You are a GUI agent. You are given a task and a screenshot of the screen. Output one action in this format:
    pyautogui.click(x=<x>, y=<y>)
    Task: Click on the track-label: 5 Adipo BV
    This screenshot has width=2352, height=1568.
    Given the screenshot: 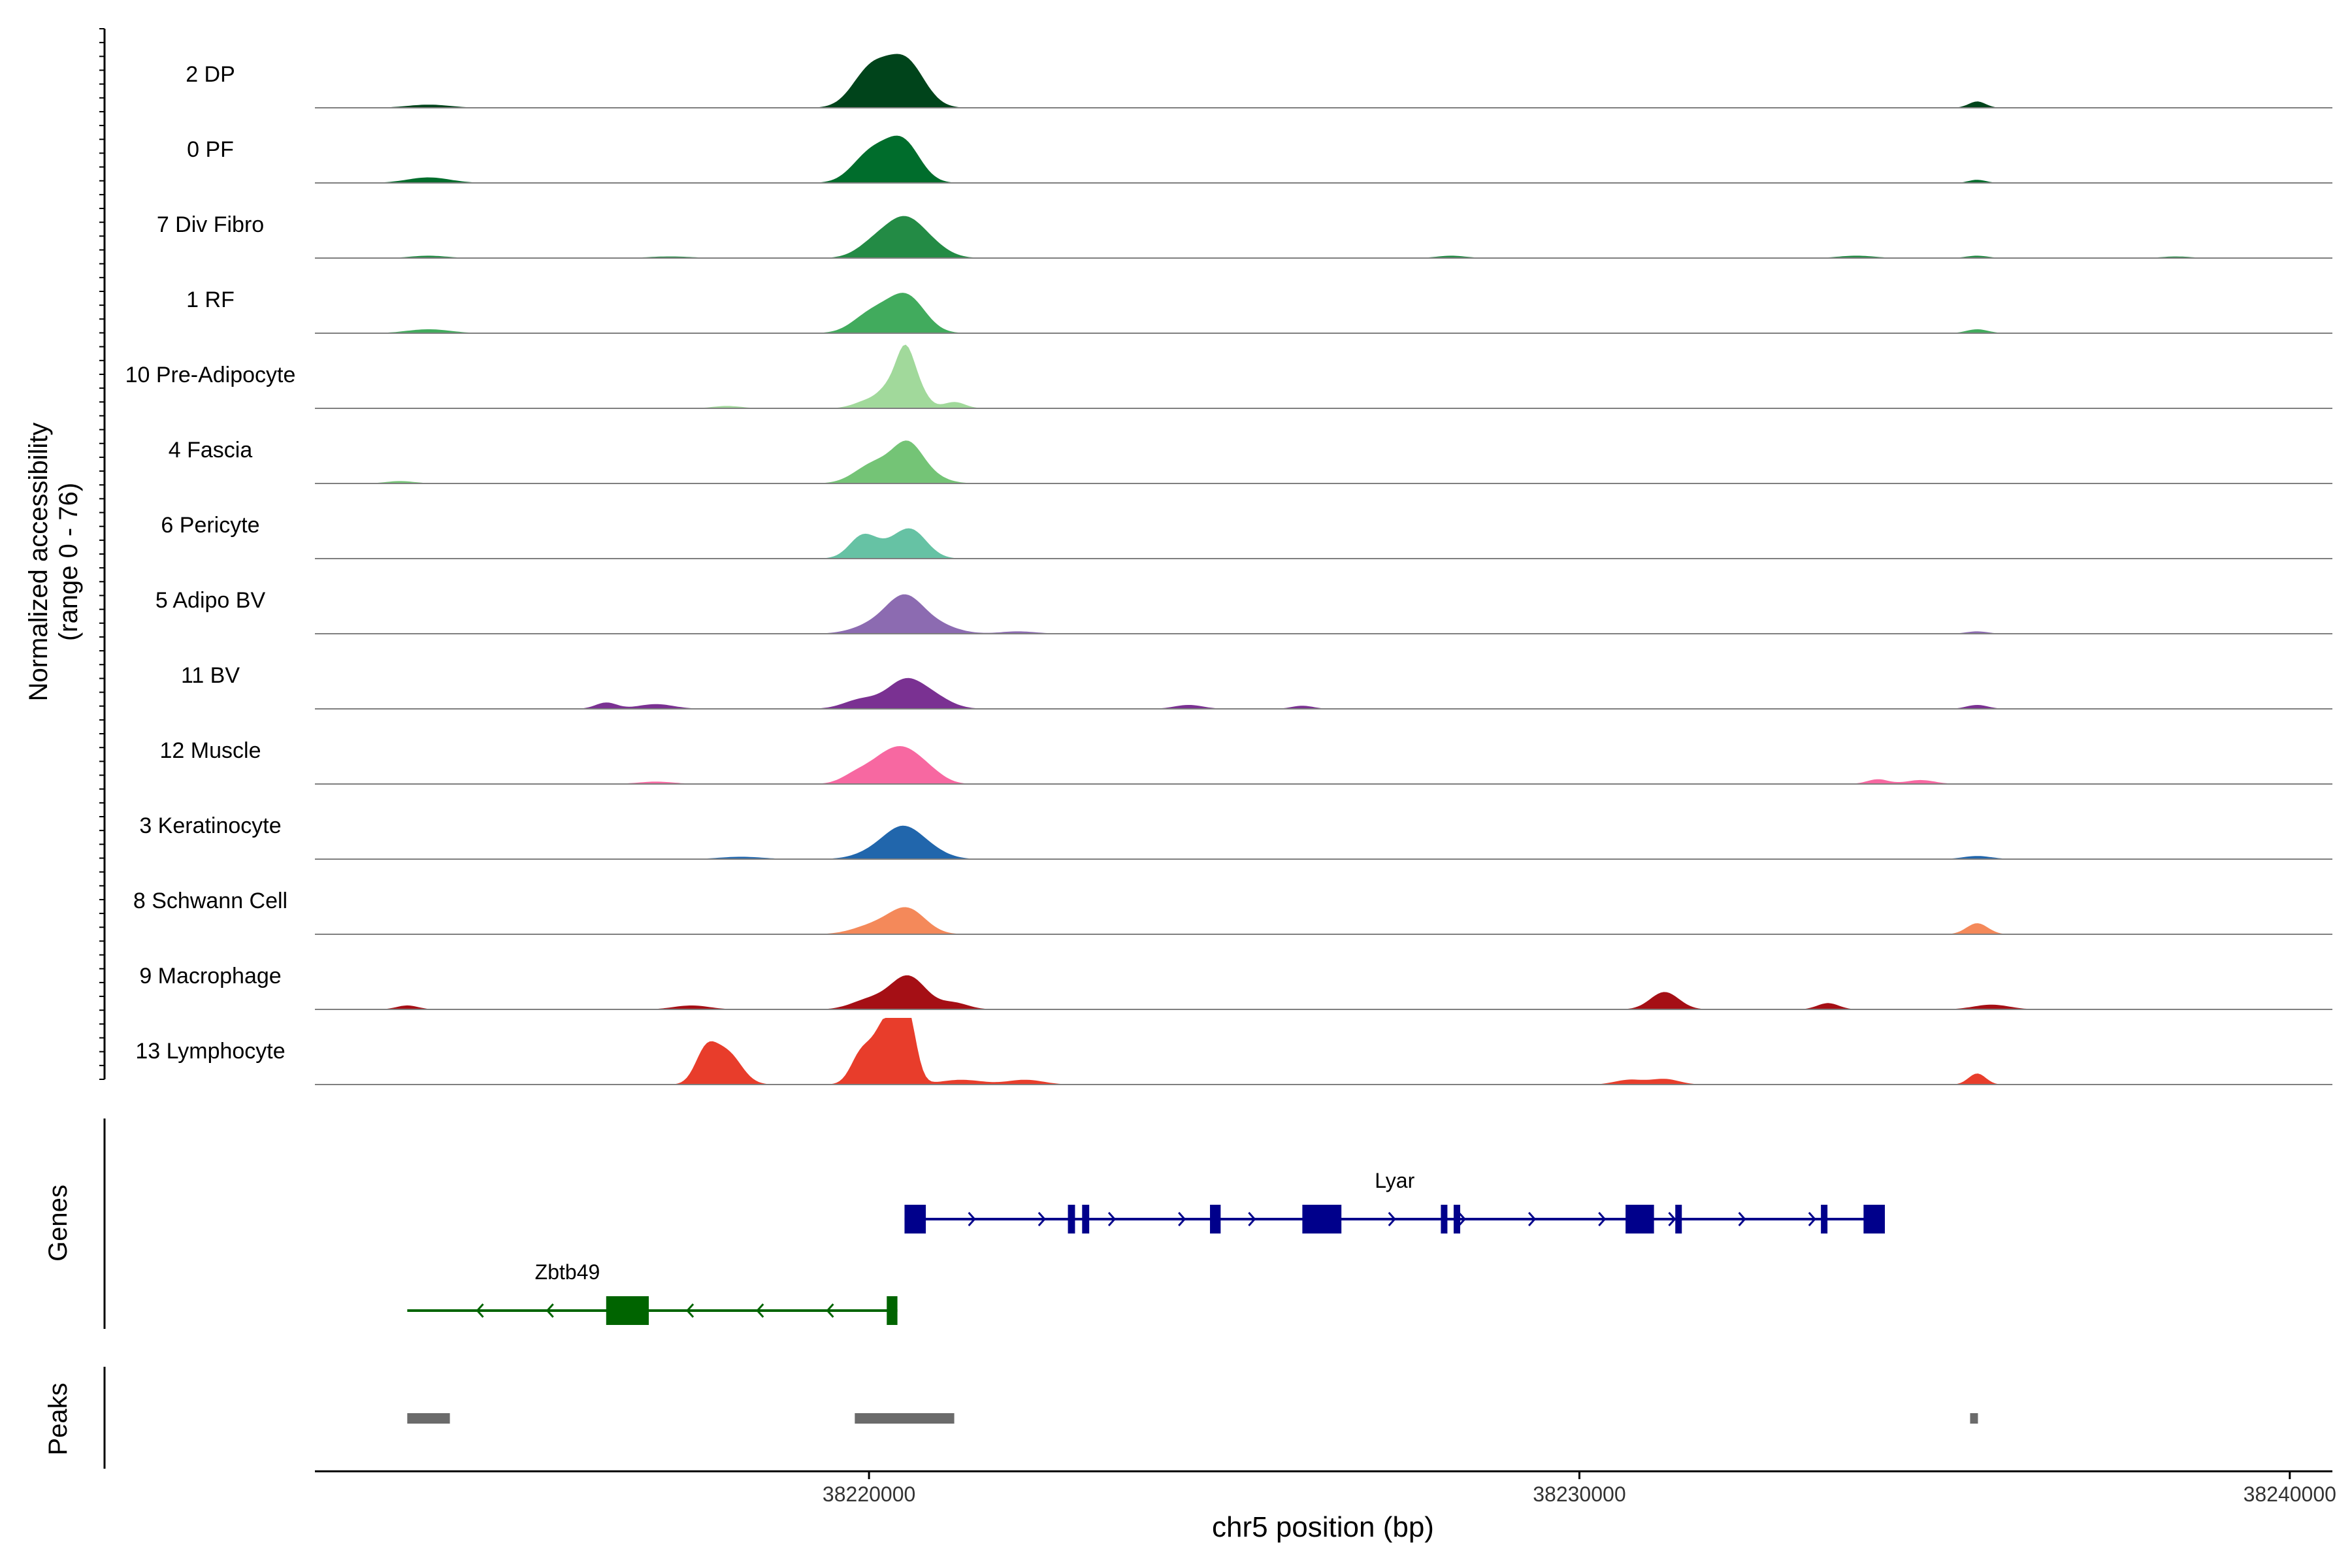 What is the action you would take?
    pyautogui.click(x=210, y=600)
    